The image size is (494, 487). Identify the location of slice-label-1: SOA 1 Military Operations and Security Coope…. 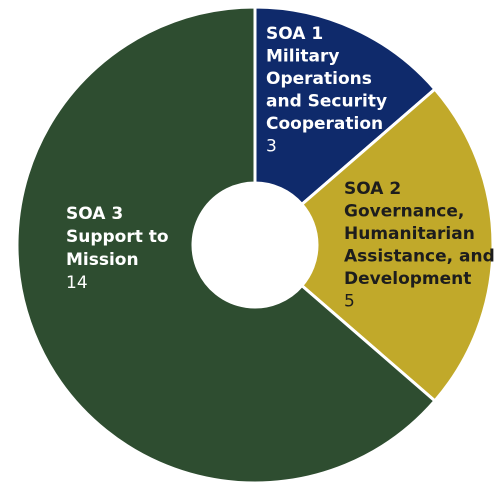
(326, 79).